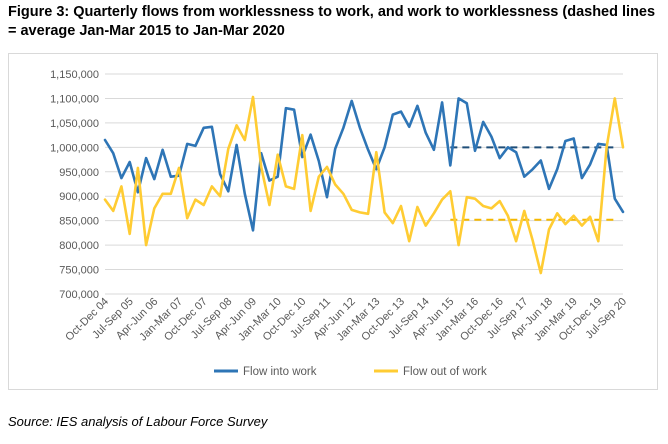  I want to click on y-tick-label: 850,000, so click(79, 222).